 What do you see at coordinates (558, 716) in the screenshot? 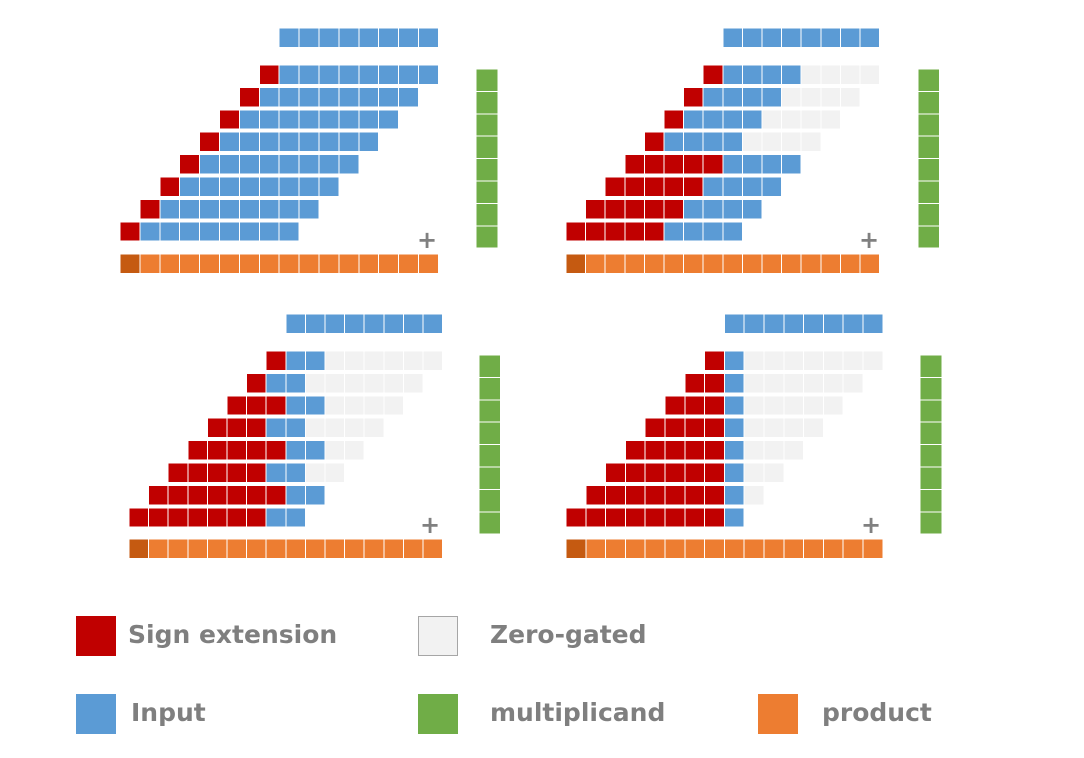
I see `legend-multiplicand: multiplicand` at bounding box center [558, 716].